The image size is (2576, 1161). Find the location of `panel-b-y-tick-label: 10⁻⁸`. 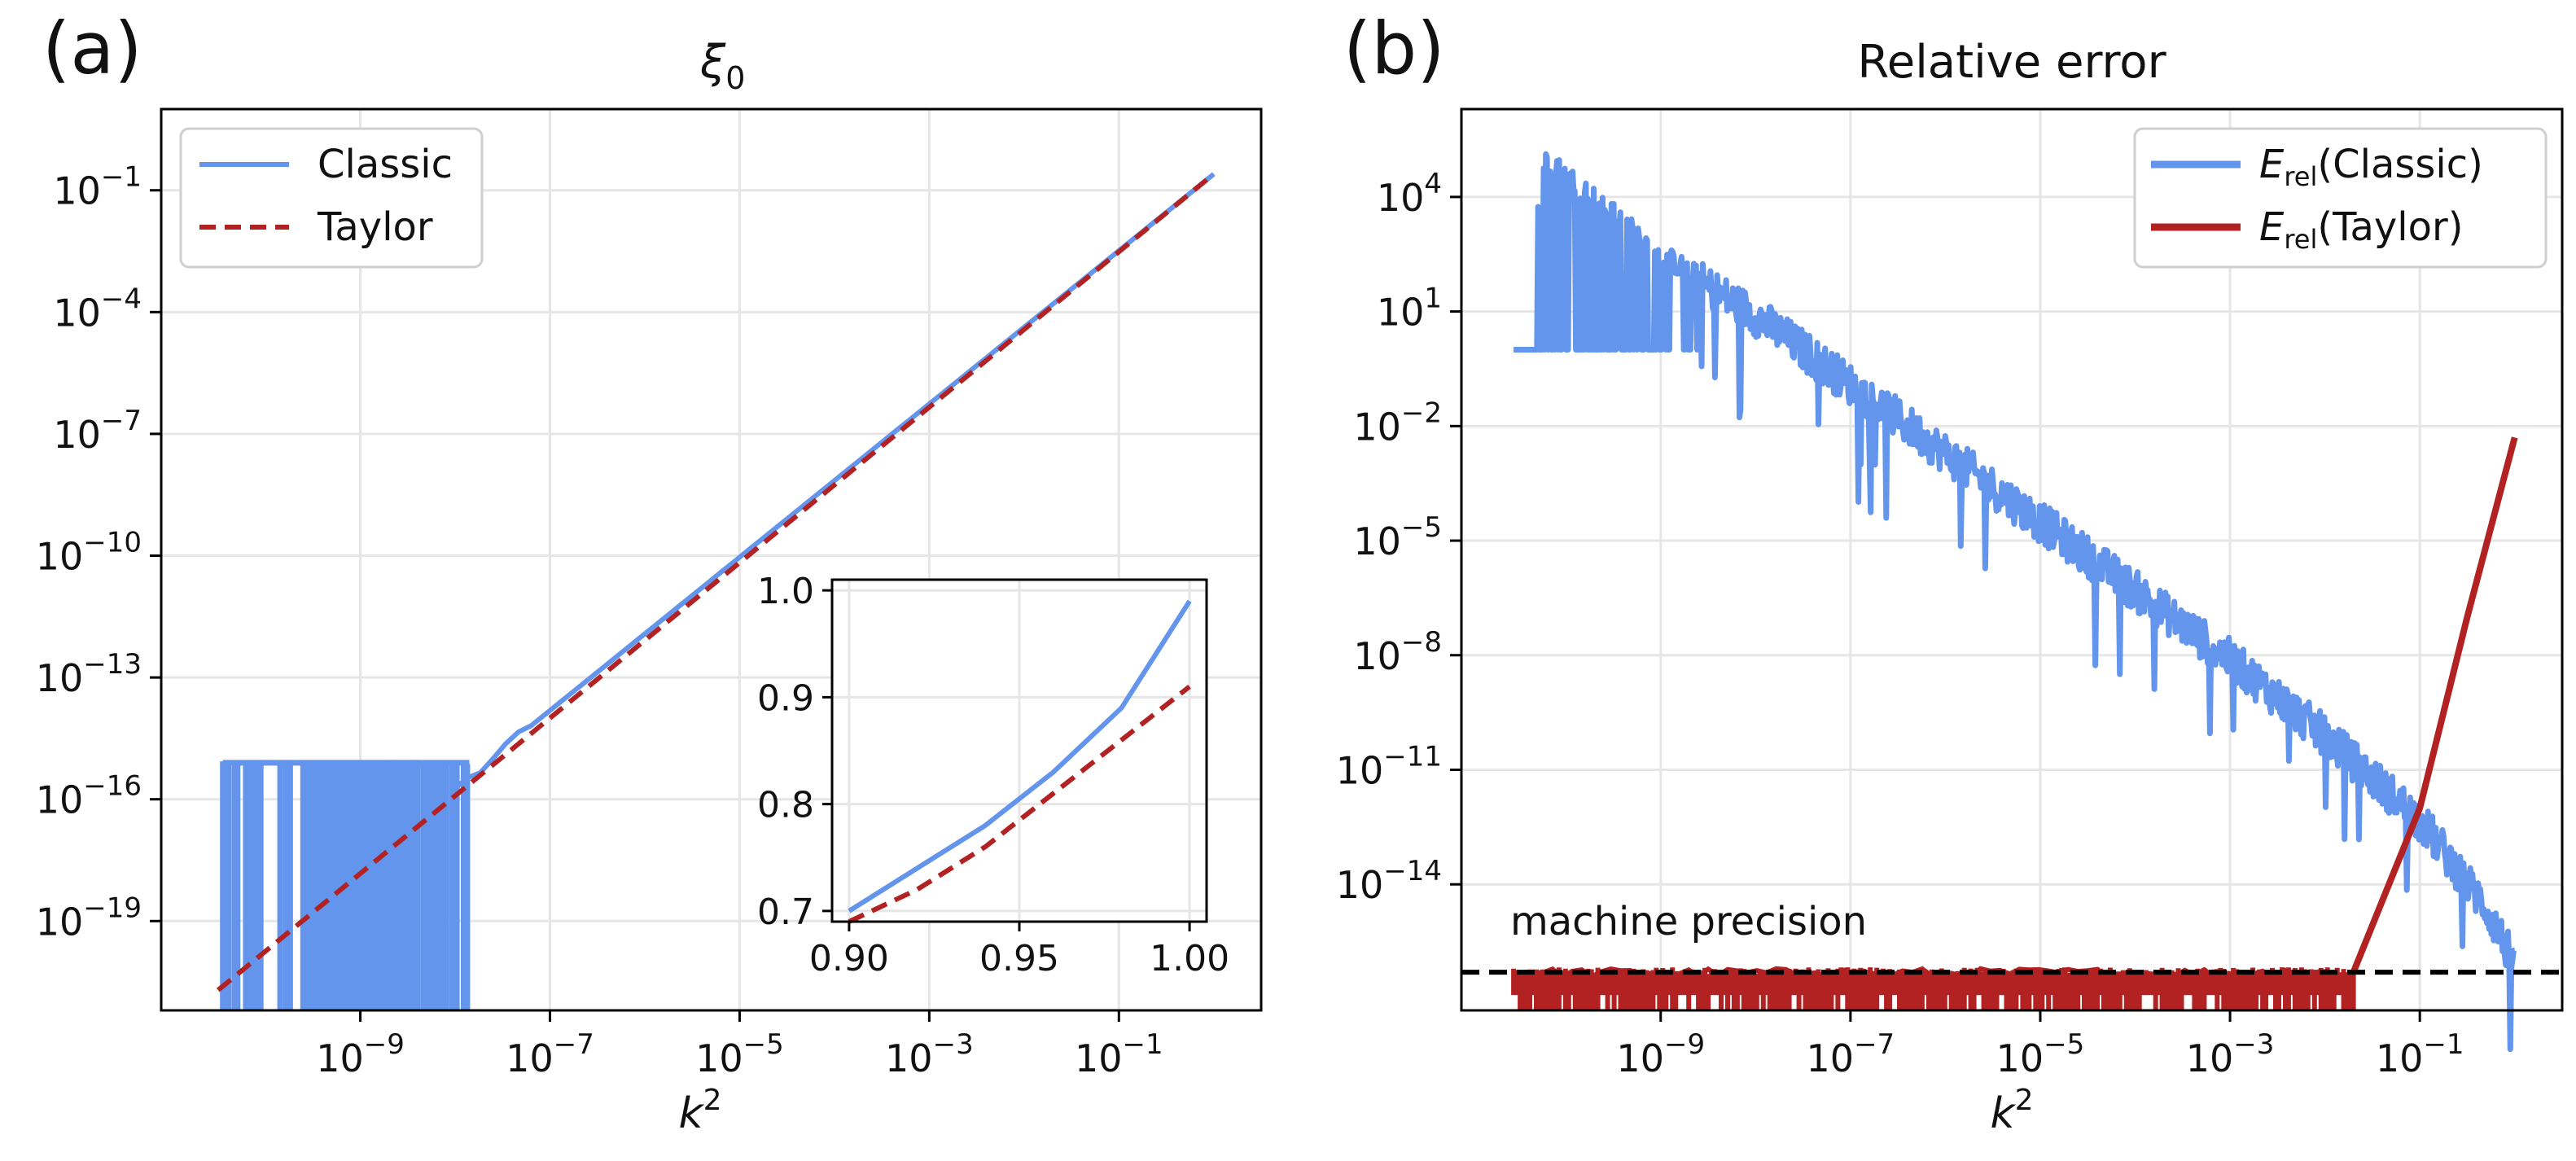

panel-b-y-tick-label: 10⁻⁸ is located at coordinates (1397, 652).